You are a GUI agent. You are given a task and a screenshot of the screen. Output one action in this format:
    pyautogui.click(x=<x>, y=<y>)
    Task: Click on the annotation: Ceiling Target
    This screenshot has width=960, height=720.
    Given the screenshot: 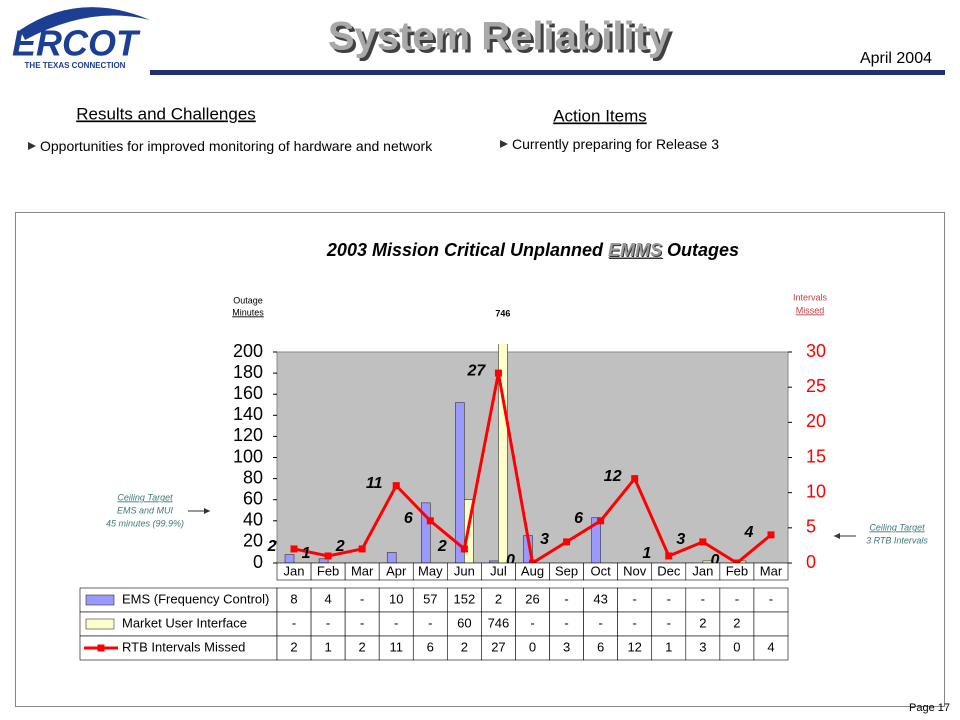 What is the action you would take?
    pyautogui.click(x=145, y=497)
    